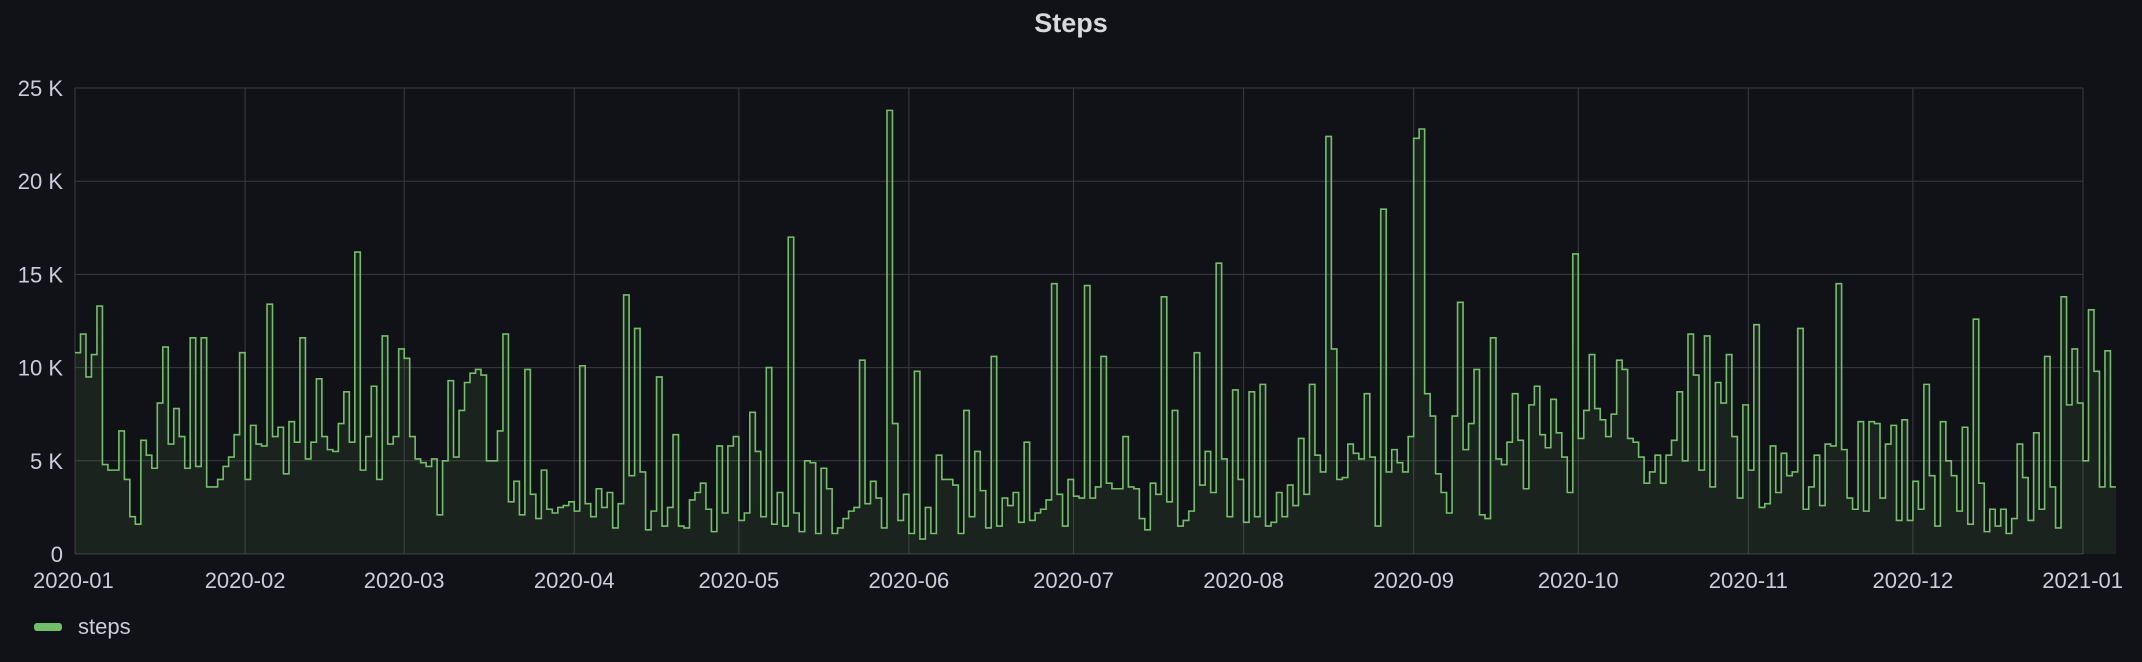 Image resolution: width=2142 pixels, height=662 pixels. What do you see at coordinates (1913, 580) in the screenshot?
I see `x-tick-label: 2020-12` at bounding box center [1913, 580].